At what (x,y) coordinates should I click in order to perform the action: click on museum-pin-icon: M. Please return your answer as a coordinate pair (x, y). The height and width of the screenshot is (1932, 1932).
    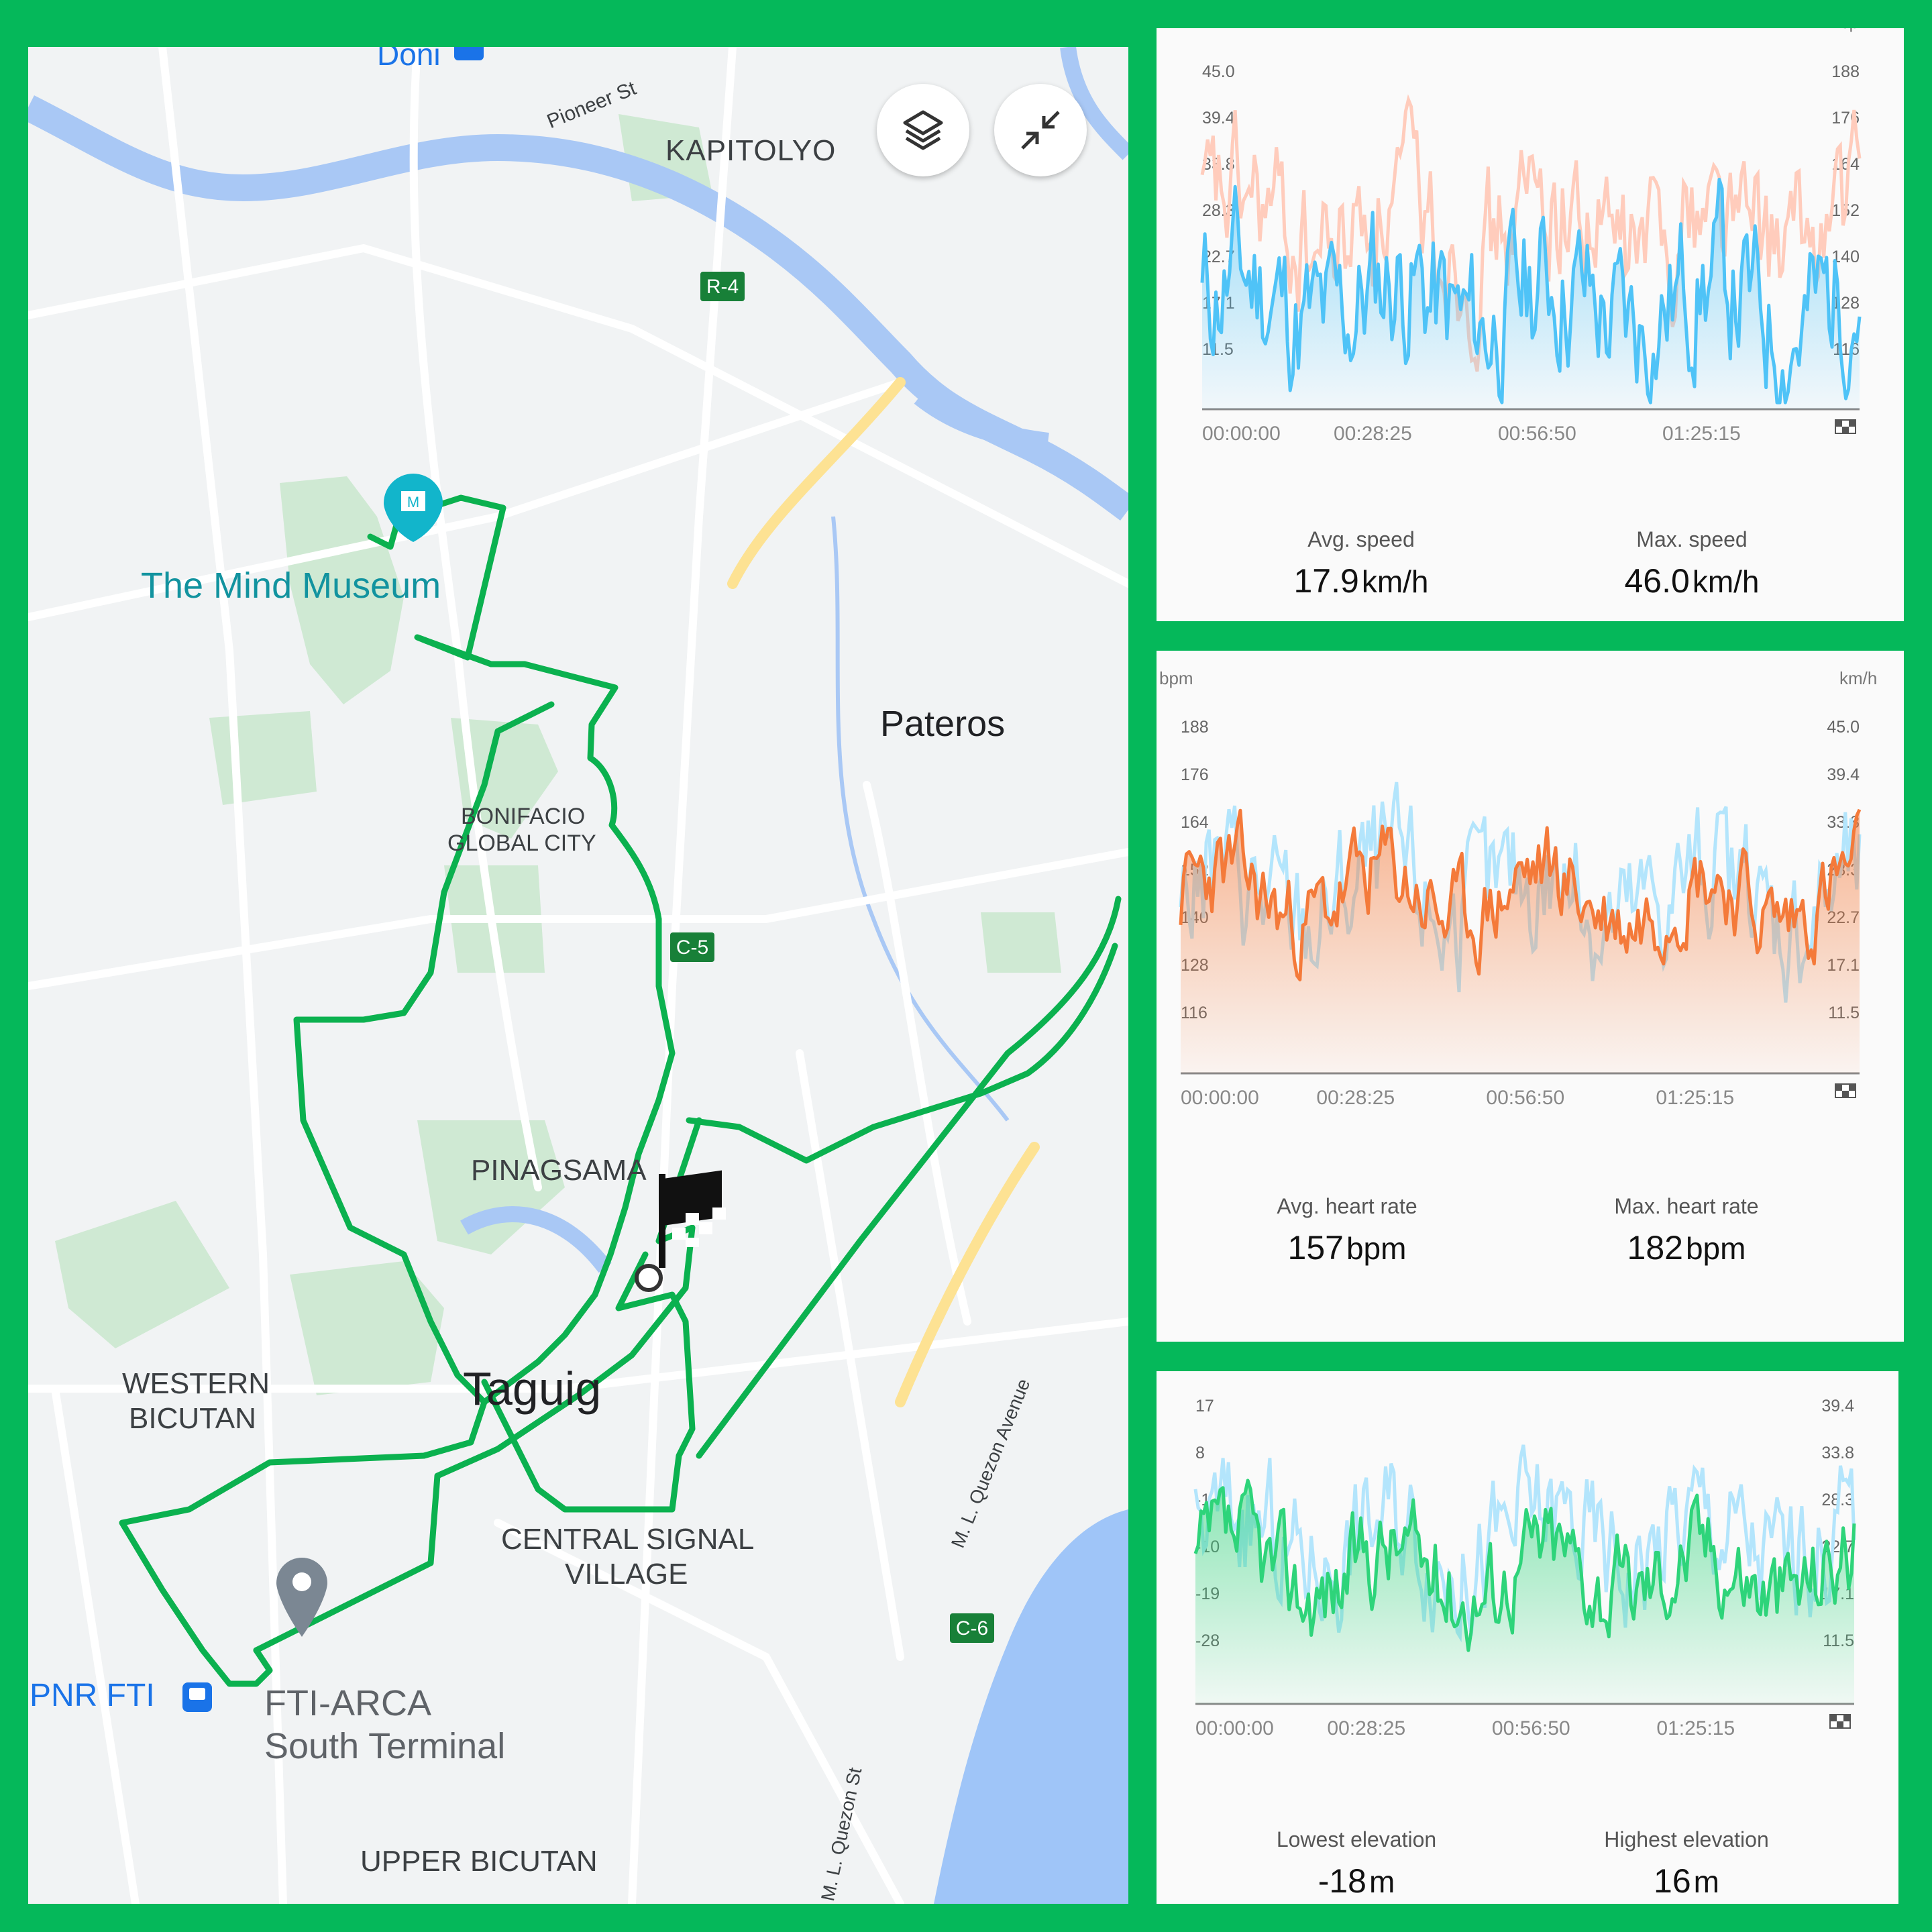
    Looking at the image, I should click on (413, 508).